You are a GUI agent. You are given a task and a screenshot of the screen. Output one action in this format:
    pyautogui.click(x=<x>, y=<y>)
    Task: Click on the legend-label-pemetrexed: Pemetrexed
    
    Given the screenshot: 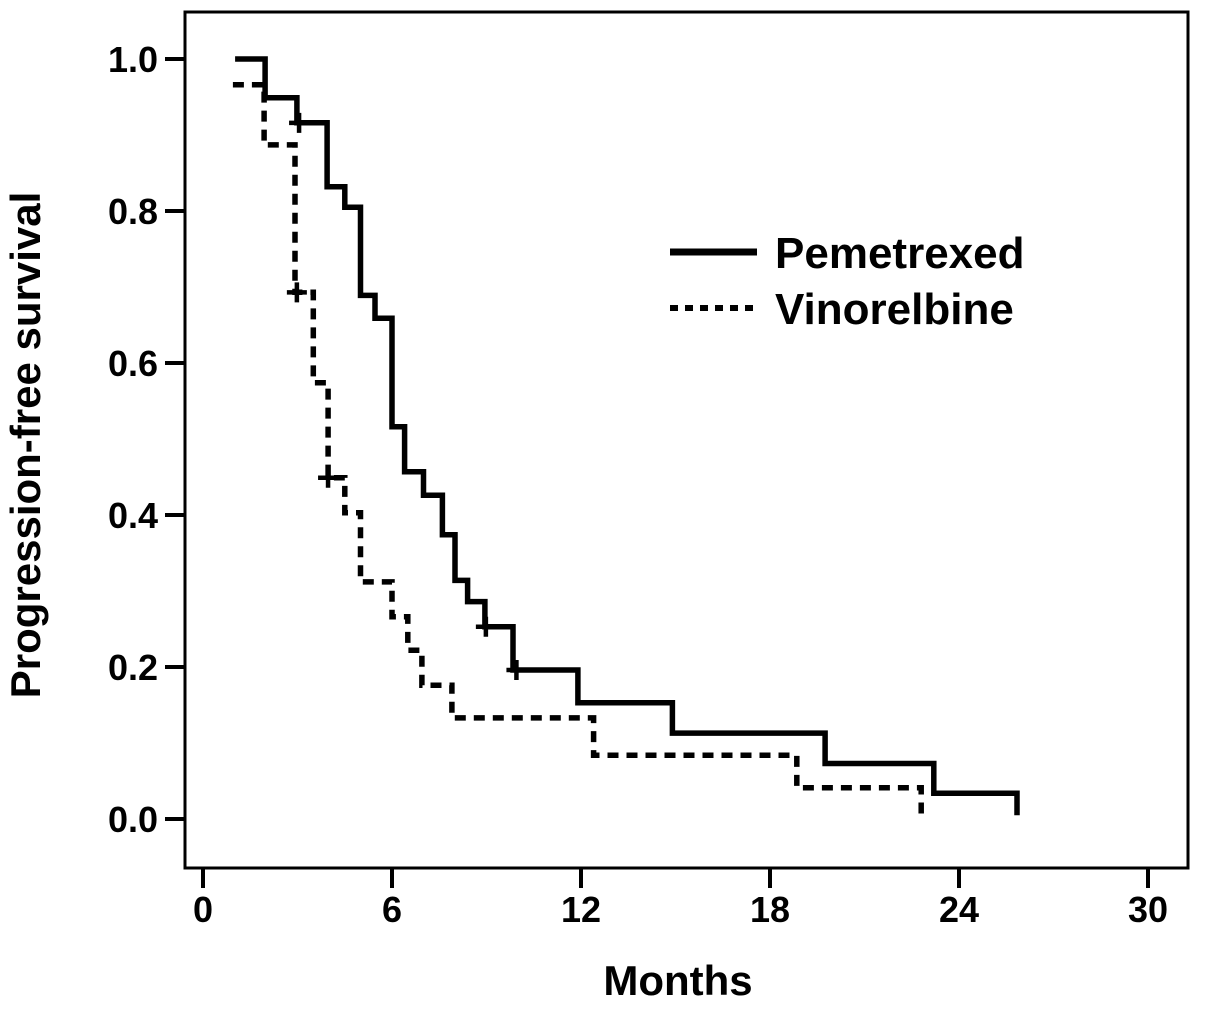 What is the action you would take?
    pyautogui.click(x=899, y=253)
    